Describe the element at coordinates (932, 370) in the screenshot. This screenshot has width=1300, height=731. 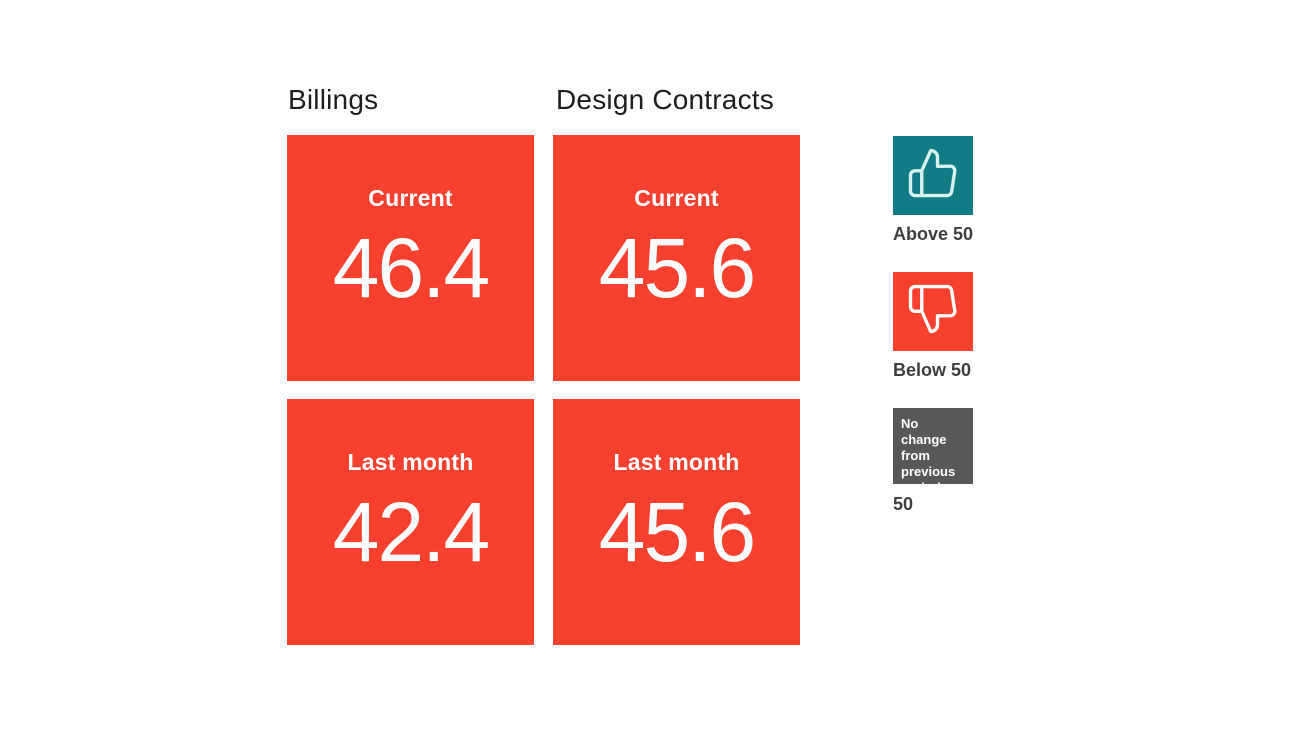
I see `legend-label-below-50: Below 50` at that location.